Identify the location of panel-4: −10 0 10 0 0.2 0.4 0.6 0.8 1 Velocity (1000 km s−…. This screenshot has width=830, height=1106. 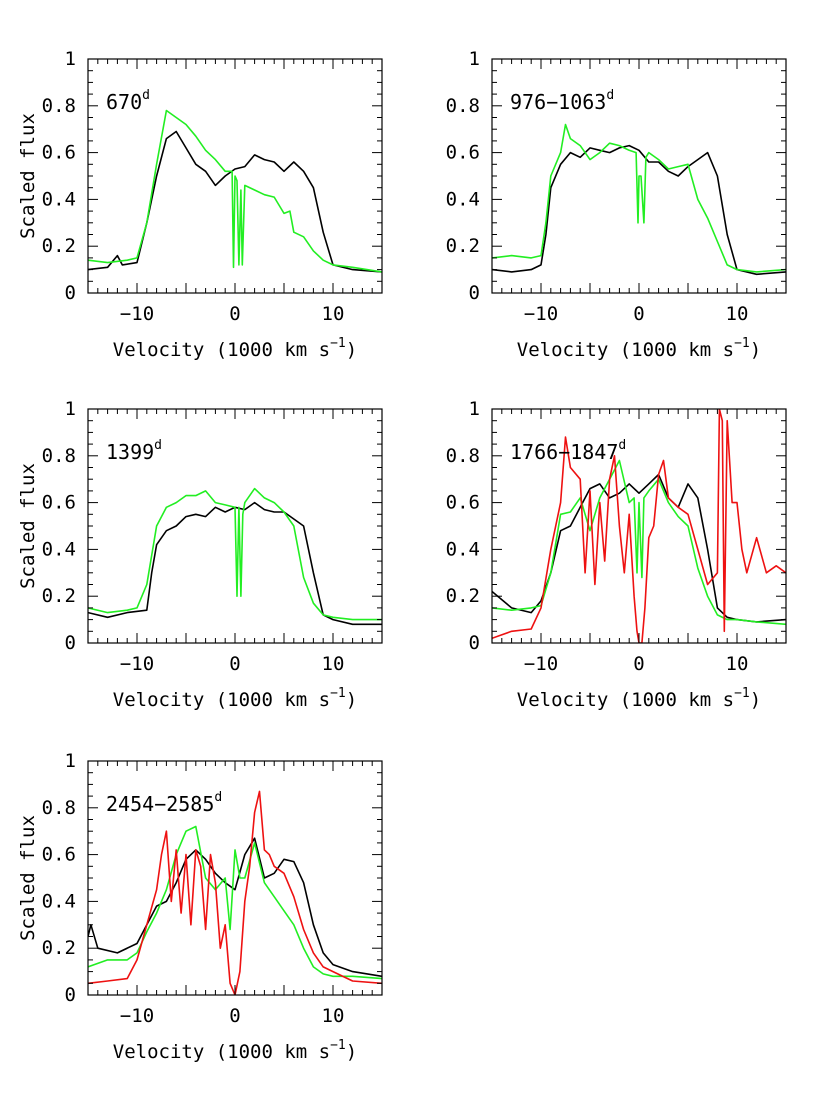
(616, 554).